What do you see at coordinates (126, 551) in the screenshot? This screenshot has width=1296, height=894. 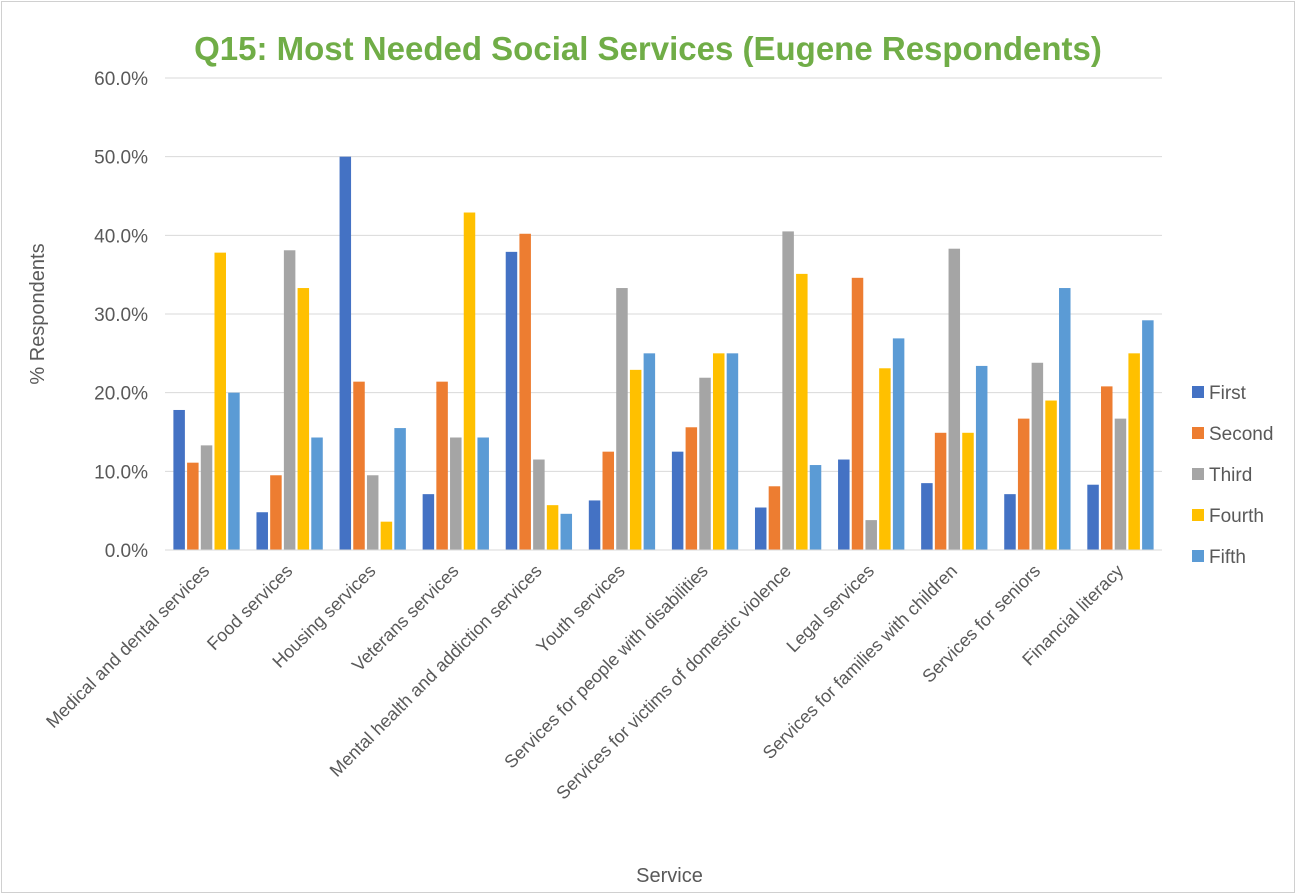 I see `y-tick-label: 0.0%` at bounding box center [126, 551].